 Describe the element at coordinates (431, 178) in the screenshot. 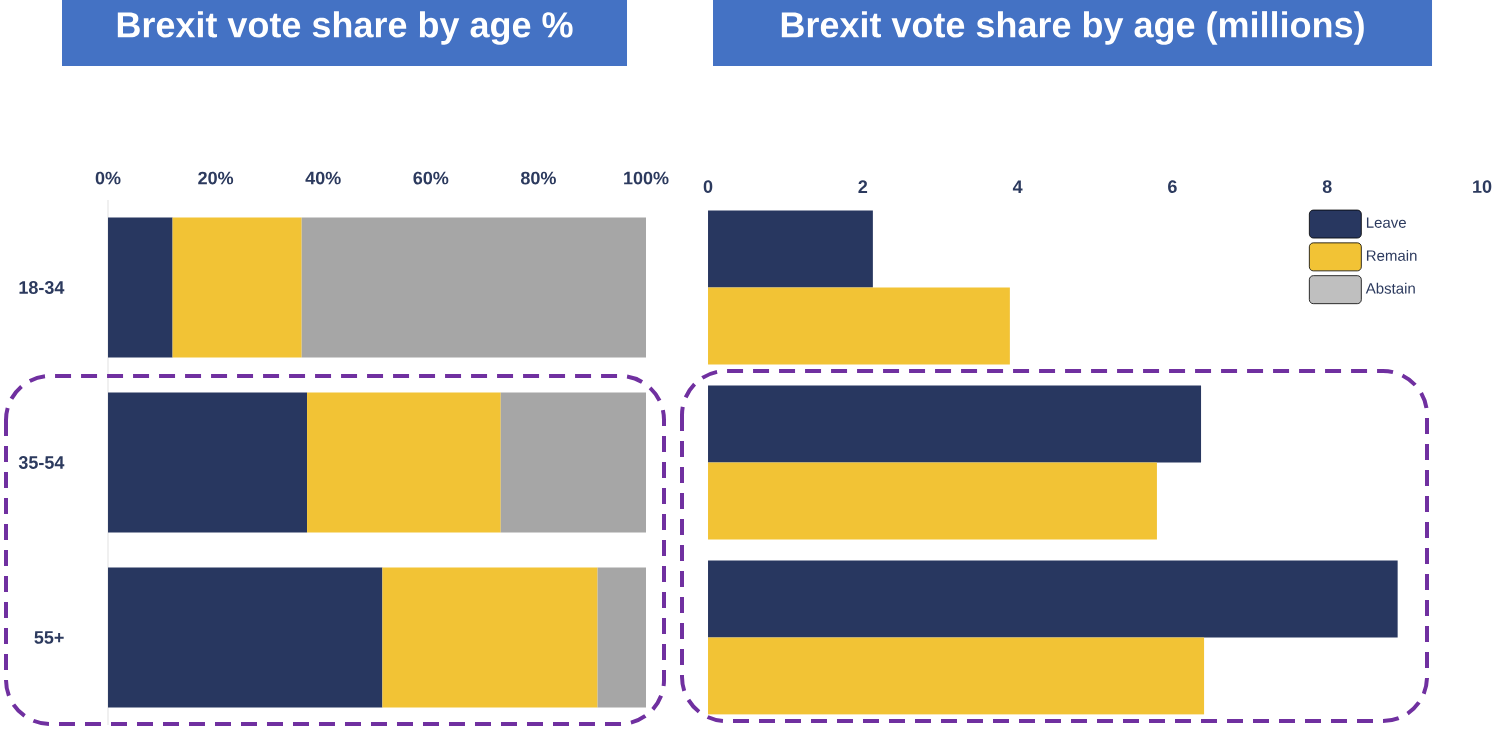

I see `x-tick-label: 60%` at that location.